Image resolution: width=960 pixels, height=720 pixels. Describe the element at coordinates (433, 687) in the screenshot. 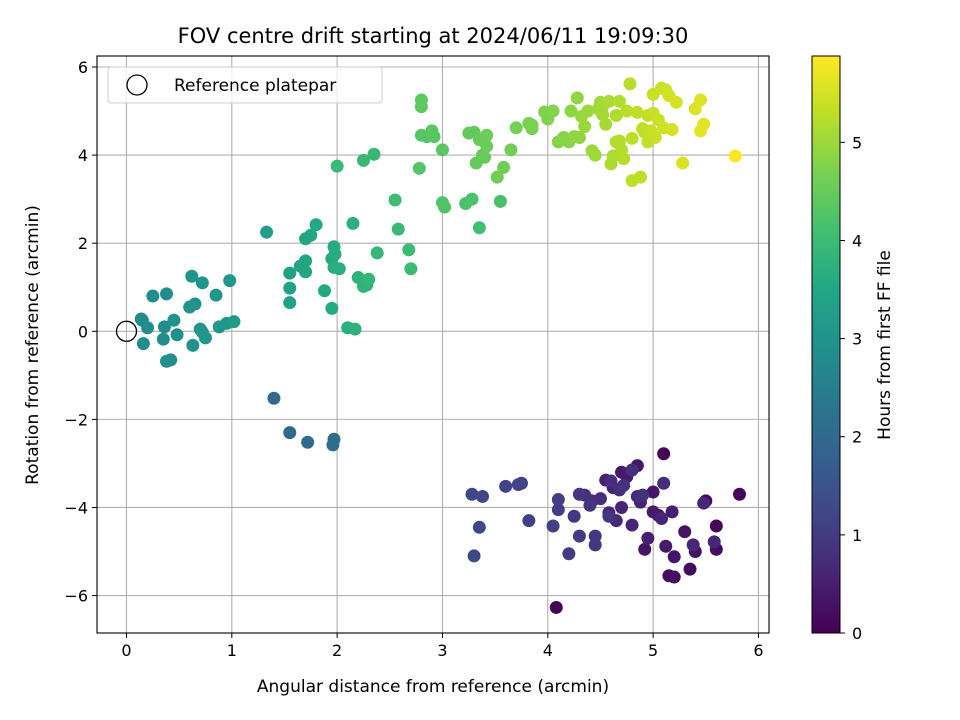

I see `x-axis-label: Angular distance from reference (arcmin)` at that location.